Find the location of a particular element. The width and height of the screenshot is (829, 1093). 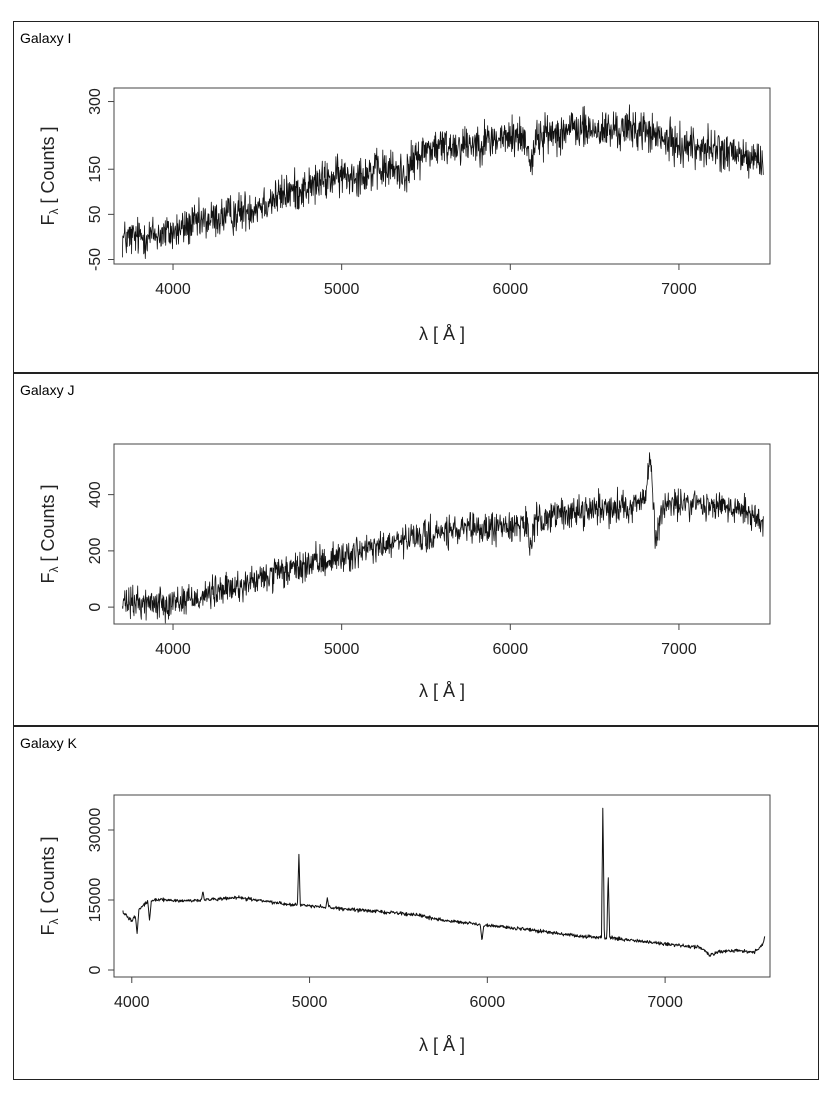

y-tick-label: 30000 is located at coordinates (95, 830).